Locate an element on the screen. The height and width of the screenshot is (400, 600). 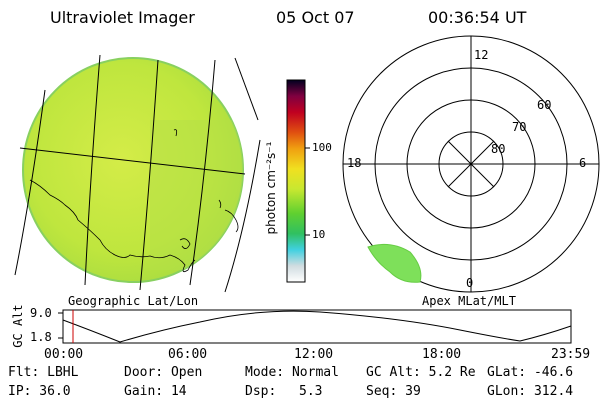
altitude-ytick-low: 1.8 is located at coordinates (41, 337).